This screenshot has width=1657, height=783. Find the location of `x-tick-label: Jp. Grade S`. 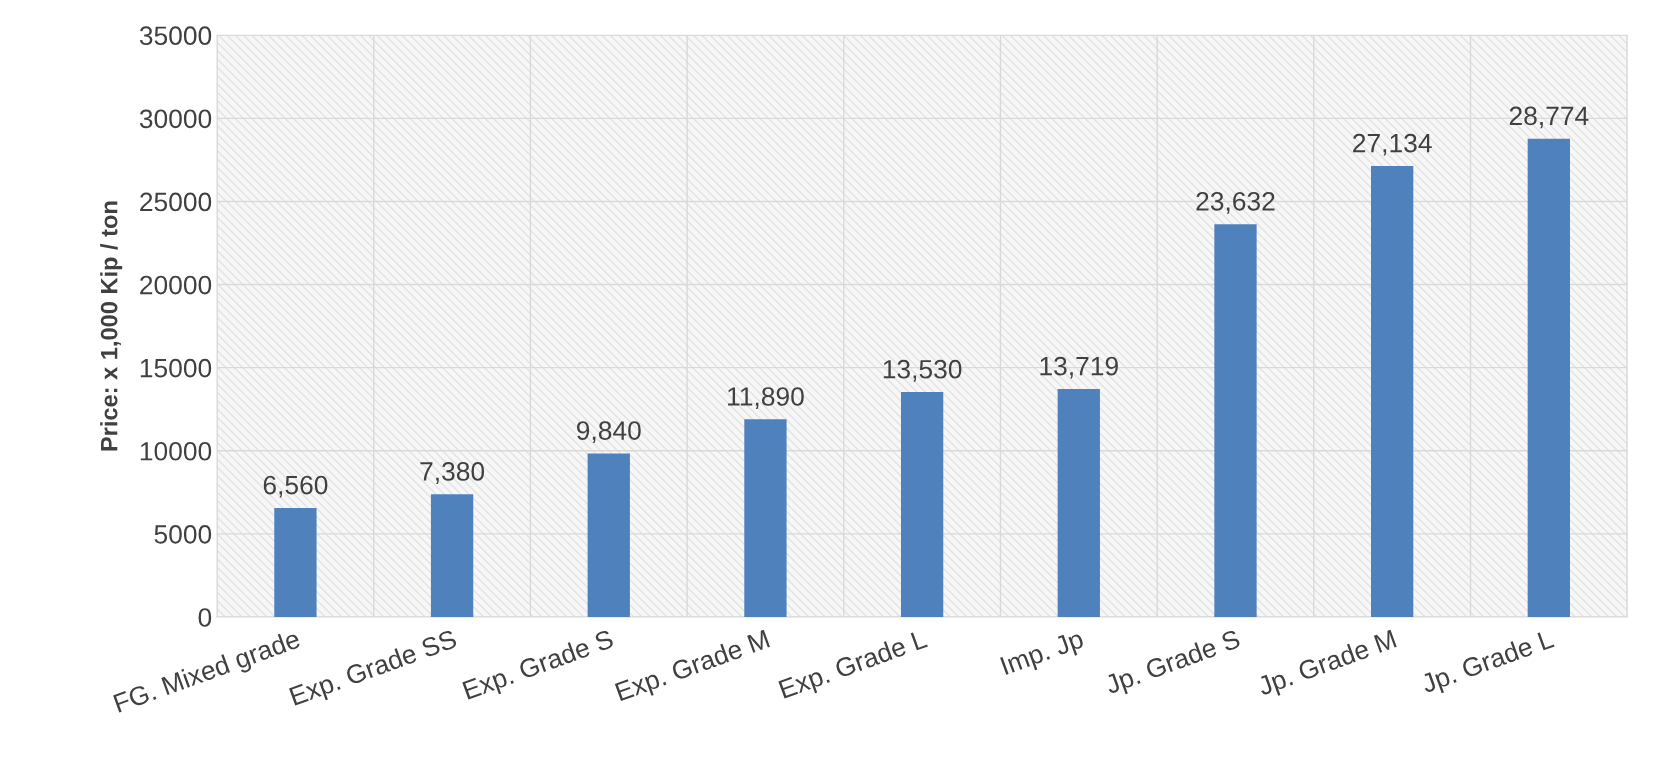

x-tick-label: Jp. Grade S is located at coordinates (1173, 664).